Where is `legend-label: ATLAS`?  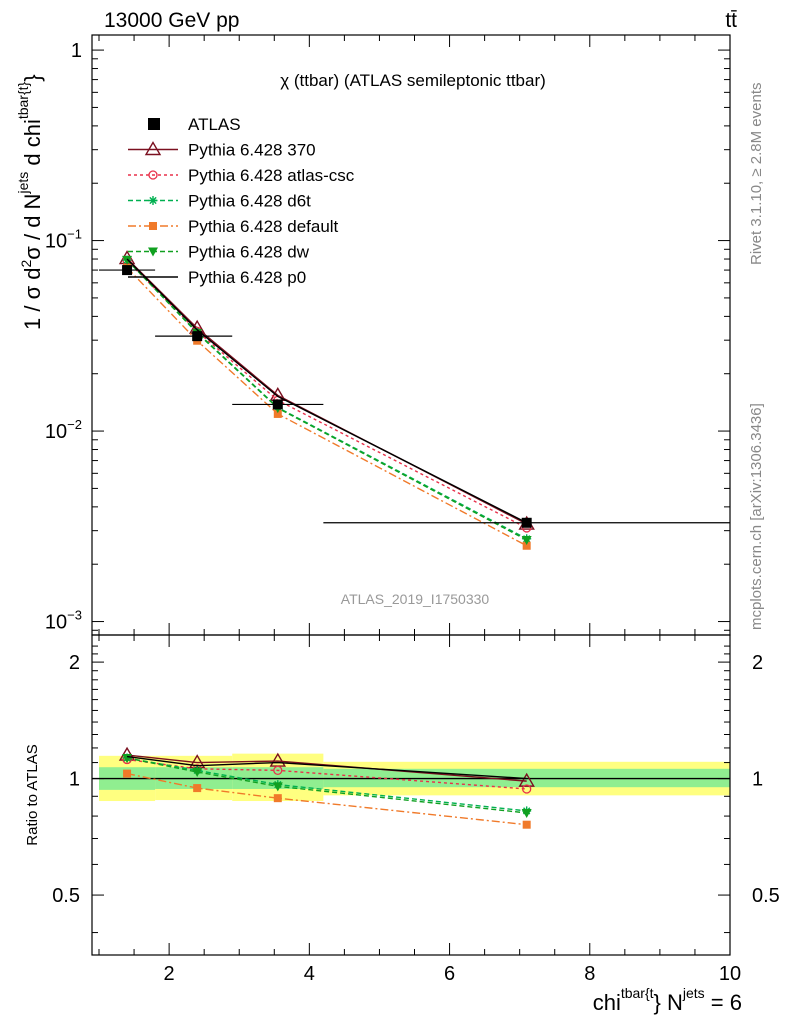
legend-label: ATLAS is located at coordinates (214, 124).